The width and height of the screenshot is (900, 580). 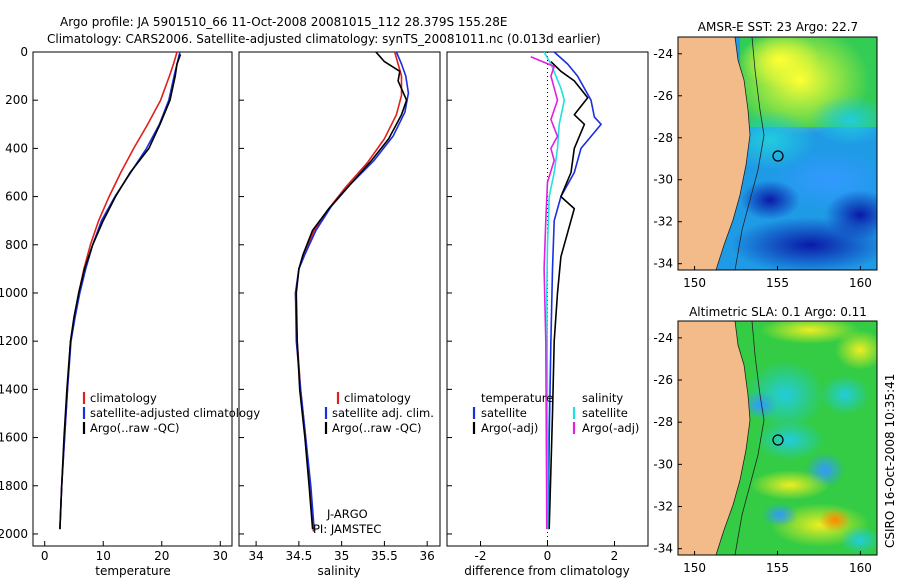 What do you see at coordinates (14, 389) in the screenshot?
I see `depth-tick-label: 1400` at bounding box center [14, 389].